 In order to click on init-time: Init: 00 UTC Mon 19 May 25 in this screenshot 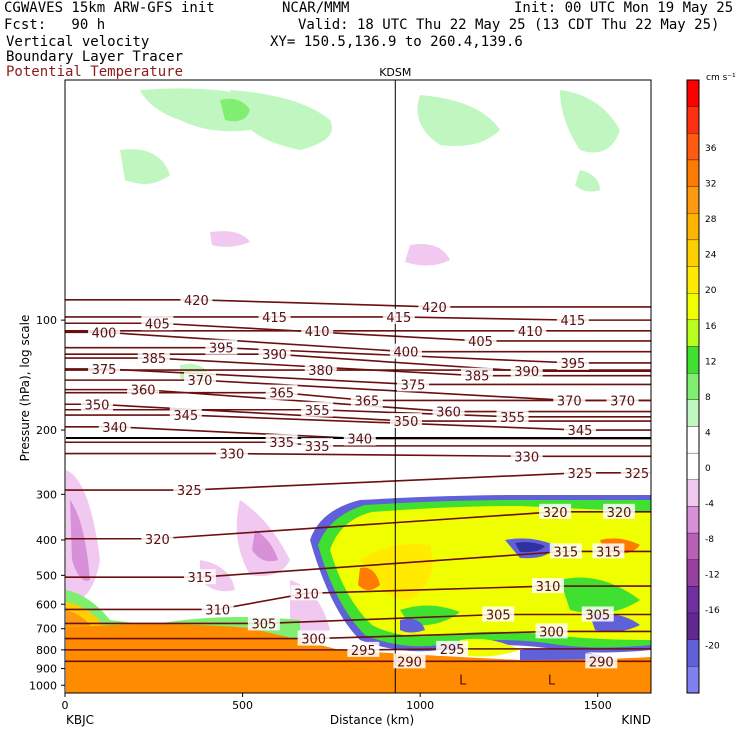, I will do `click(624, 8)`.